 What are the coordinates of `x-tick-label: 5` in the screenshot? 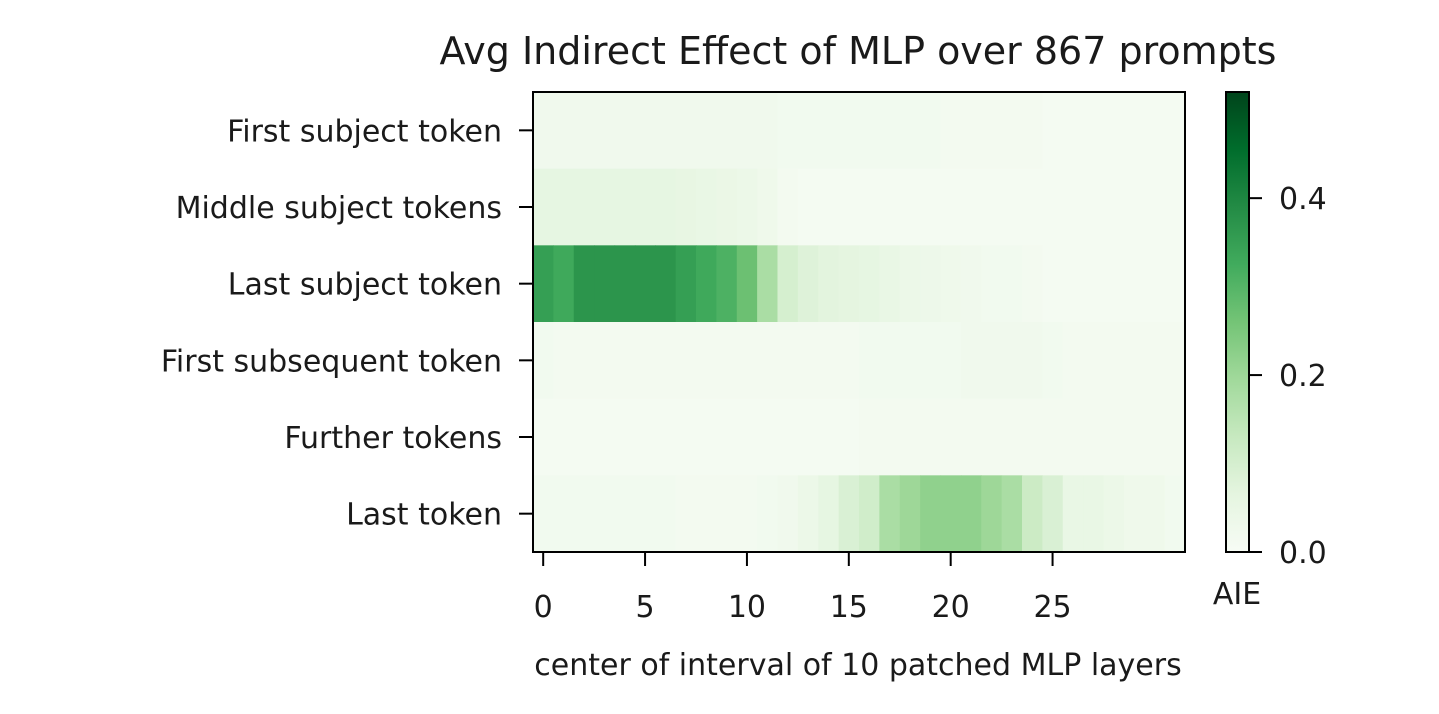 It's located at (645, 607).